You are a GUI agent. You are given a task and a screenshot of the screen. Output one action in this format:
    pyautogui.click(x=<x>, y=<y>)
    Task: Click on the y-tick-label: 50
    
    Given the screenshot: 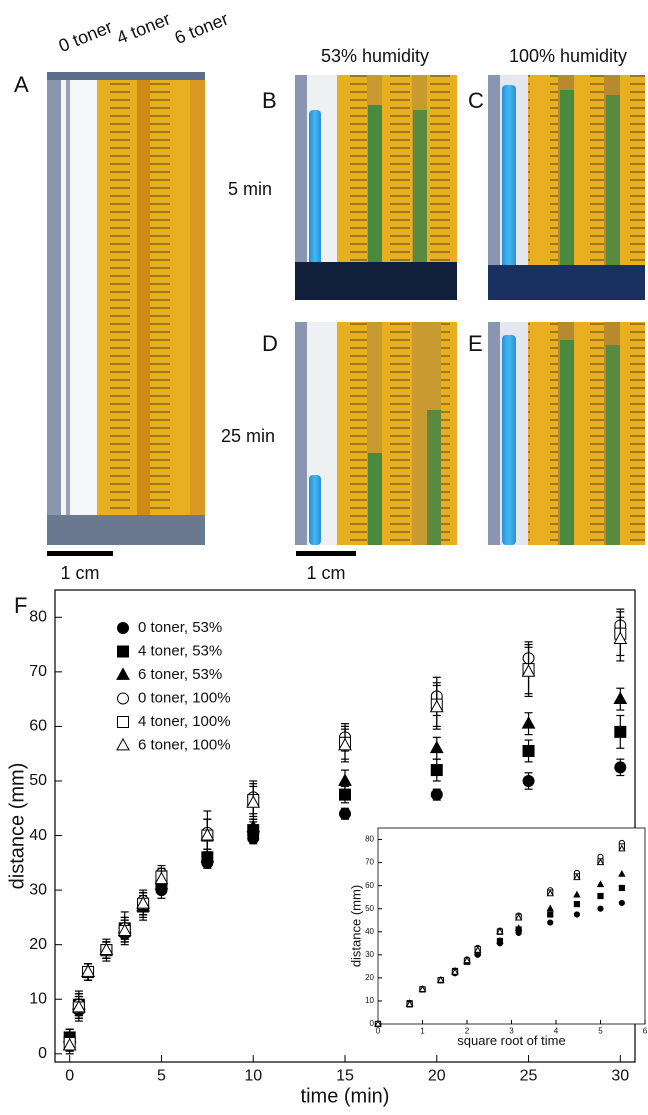 What is the action you would take?
    pyautogui.click(x=369, y=908)
    